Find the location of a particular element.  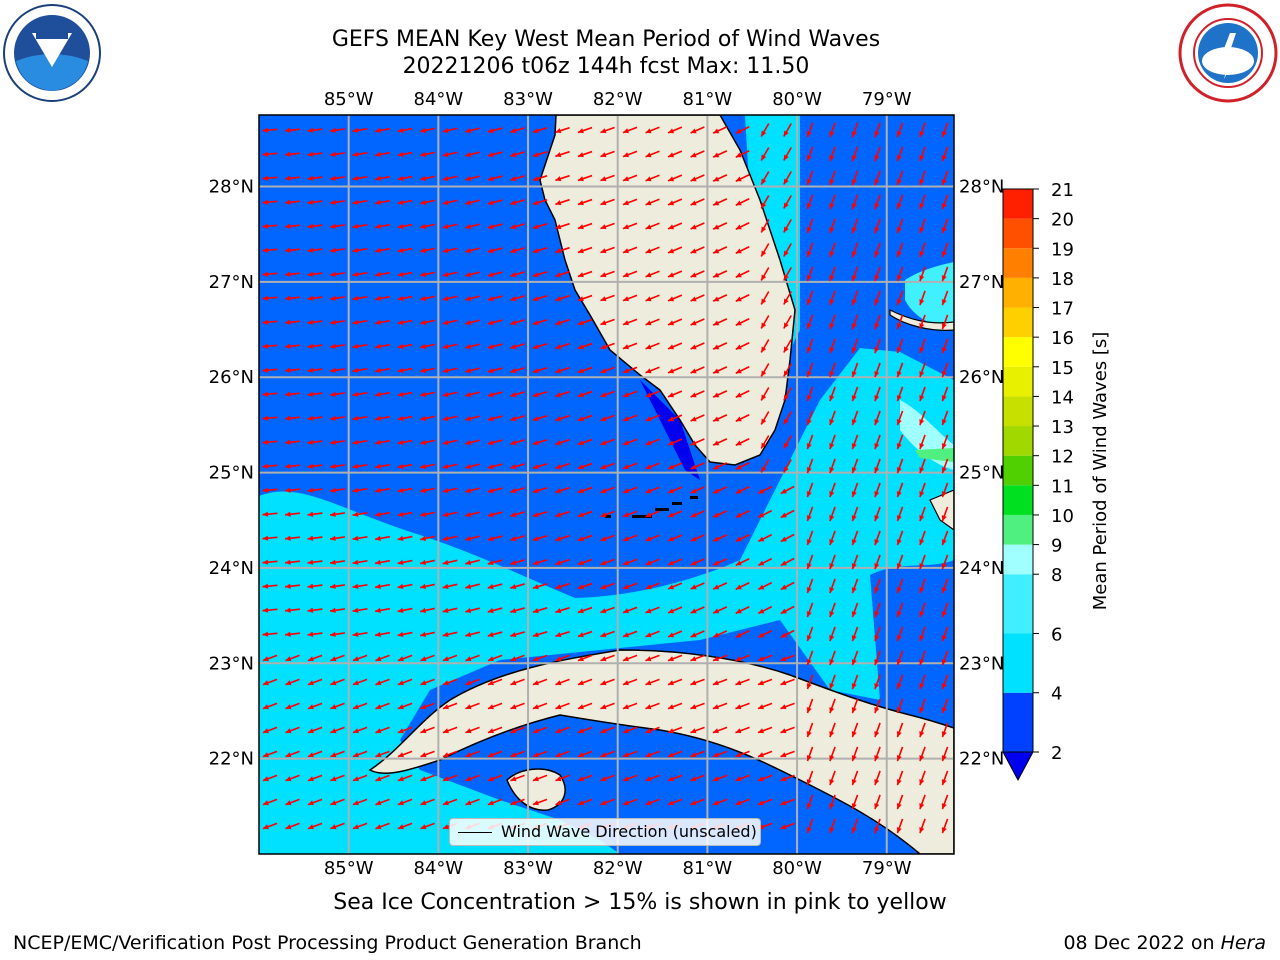

colorbar-segment is located at coordinates (1018, 233).